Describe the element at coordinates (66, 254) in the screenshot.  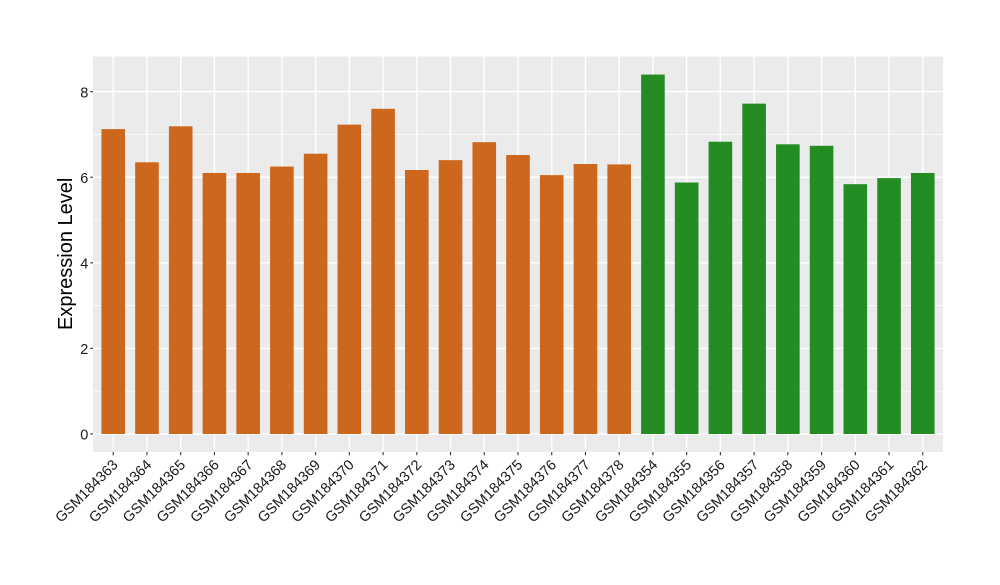
I see `svg-text: Expression Level` at that location.